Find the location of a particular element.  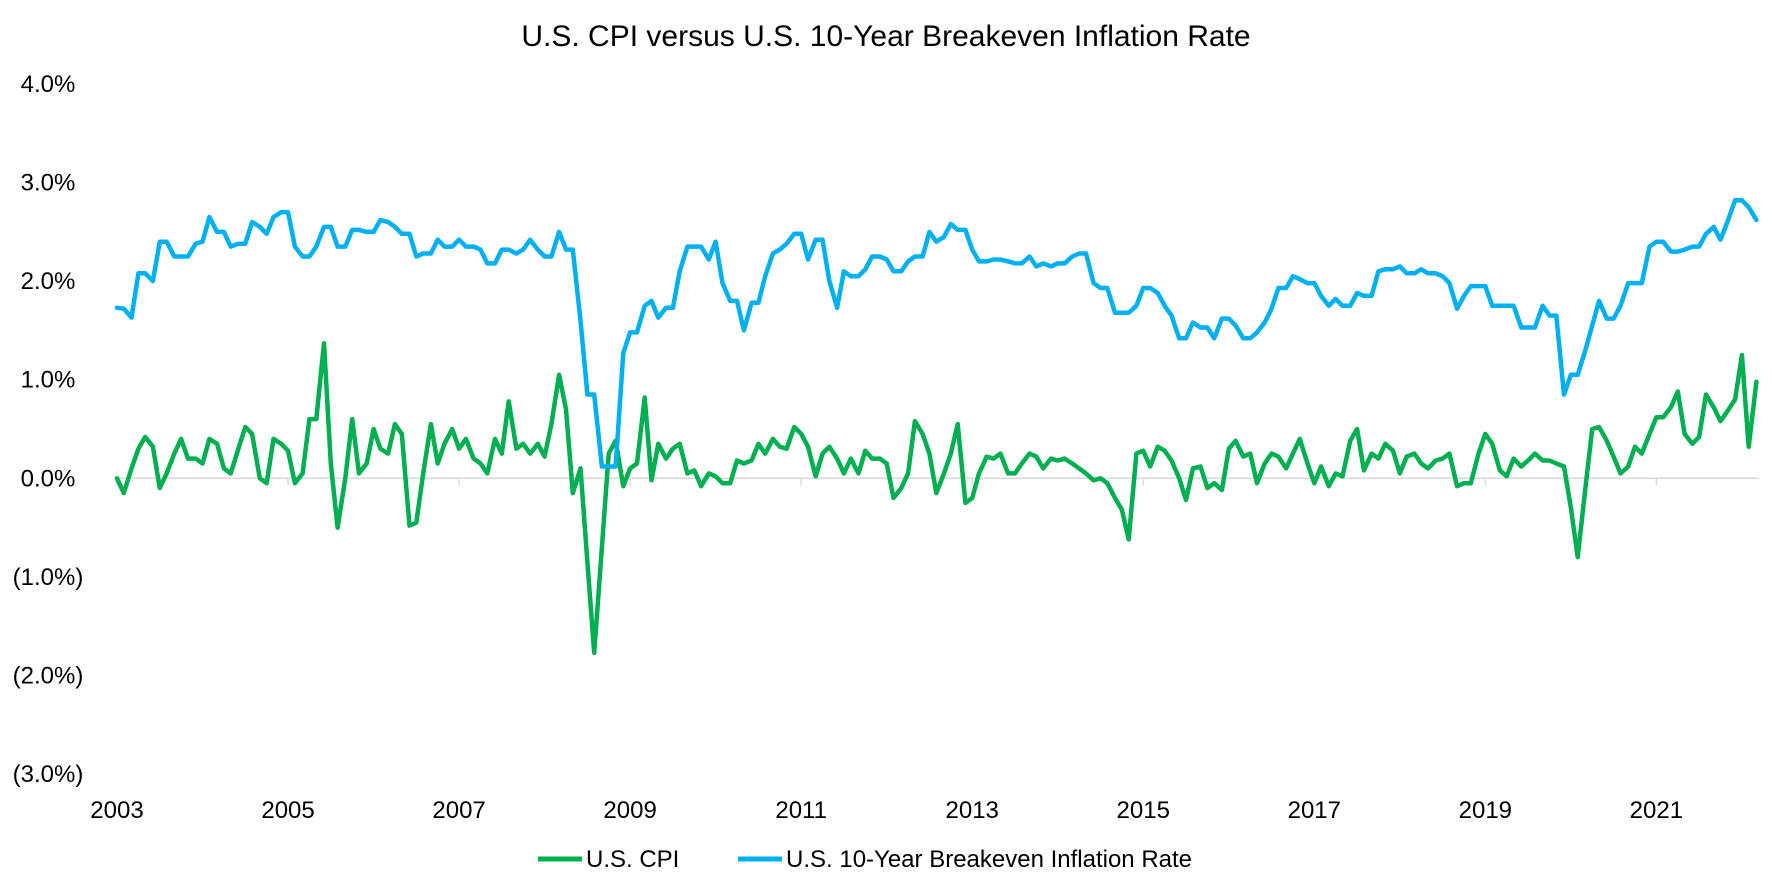

x-tick-label: 2009 is located at coordinates (629, 810).